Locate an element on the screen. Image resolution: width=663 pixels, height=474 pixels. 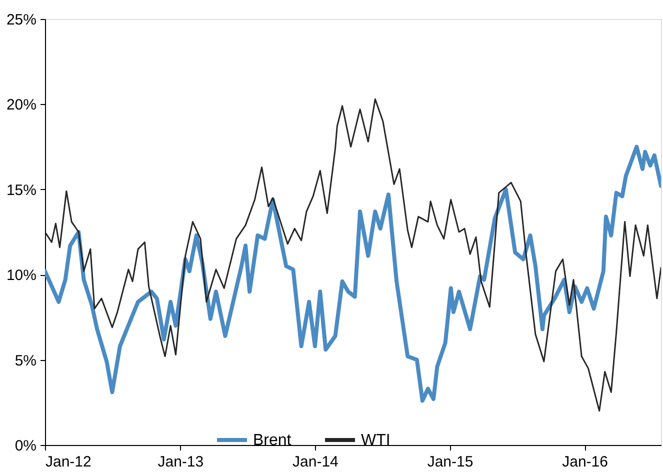
x-tick-label: Jan-16 is located at coordinates (585, 462).